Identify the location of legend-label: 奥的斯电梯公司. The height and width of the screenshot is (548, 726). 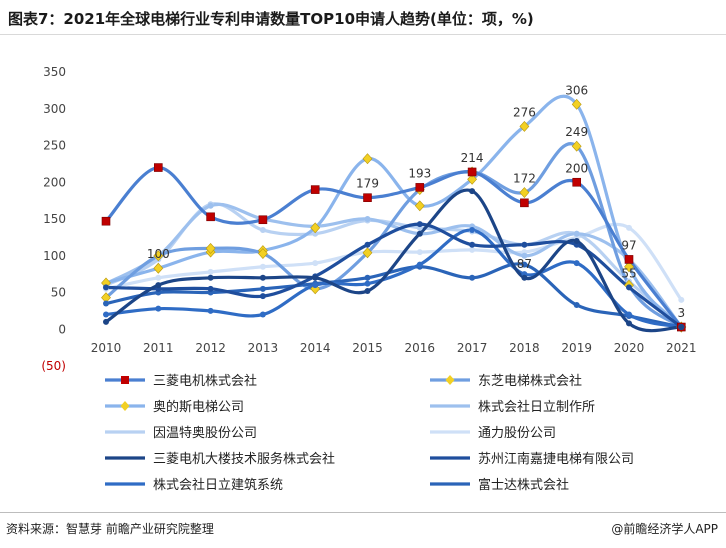
(198, 407).